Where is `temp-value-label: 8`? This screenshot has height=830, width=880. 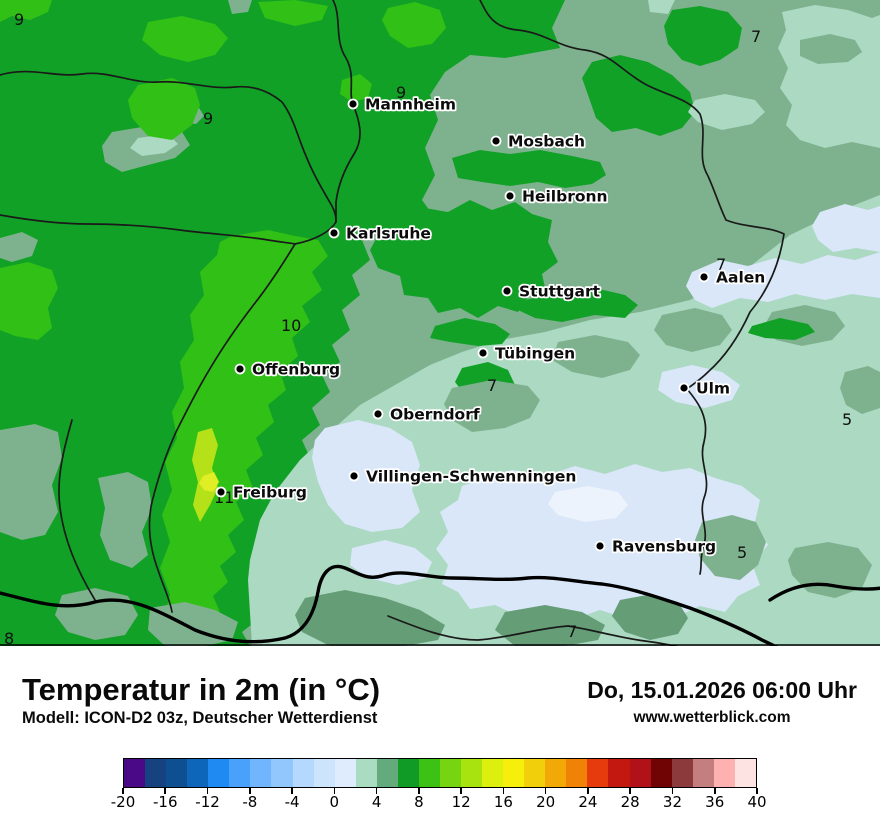 temp-value-label: 8 is located at coordinates (9, 637).